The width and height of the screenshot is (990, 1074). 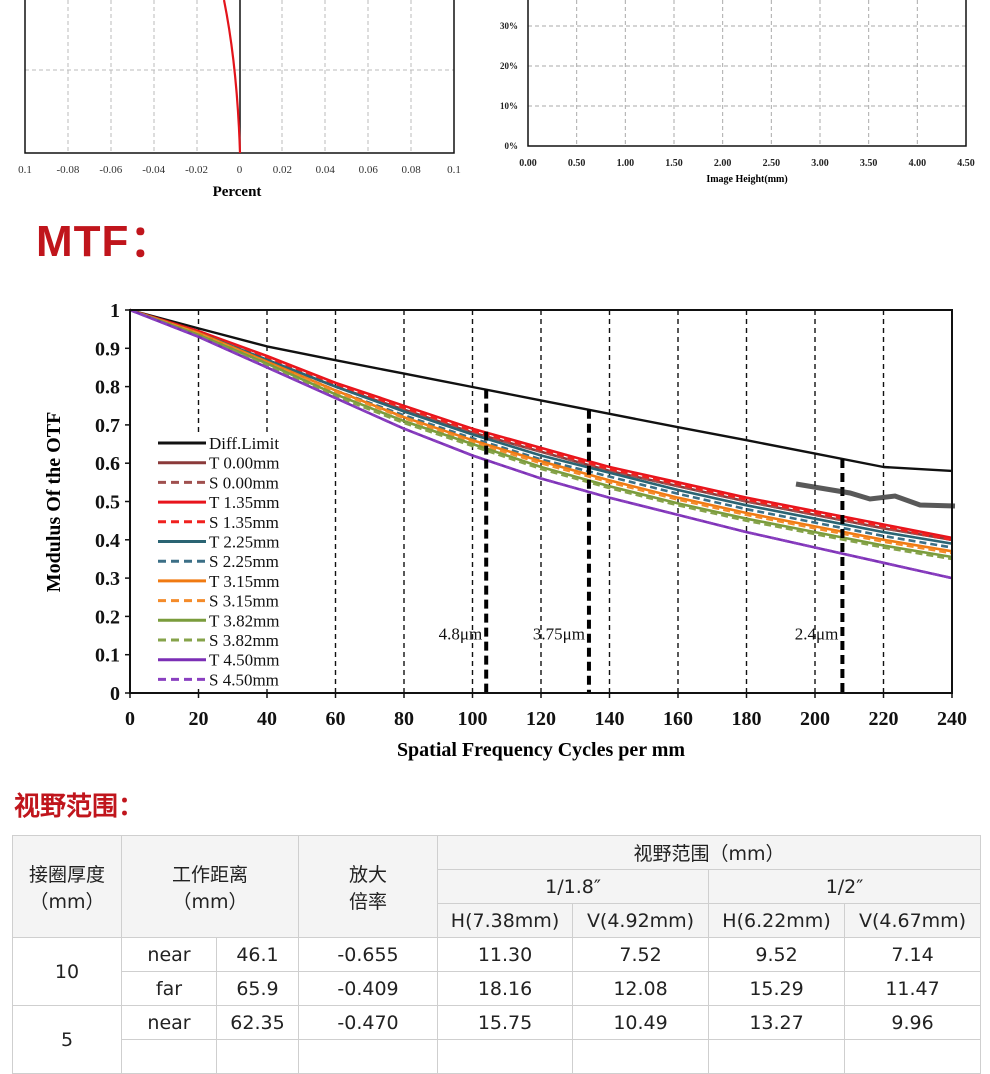 What do you see at coordinates (54, 502) in the screenshot?
I see `mtf-chart-ylabel: Modulus Of the OTF` at bounding box center [54, 502].